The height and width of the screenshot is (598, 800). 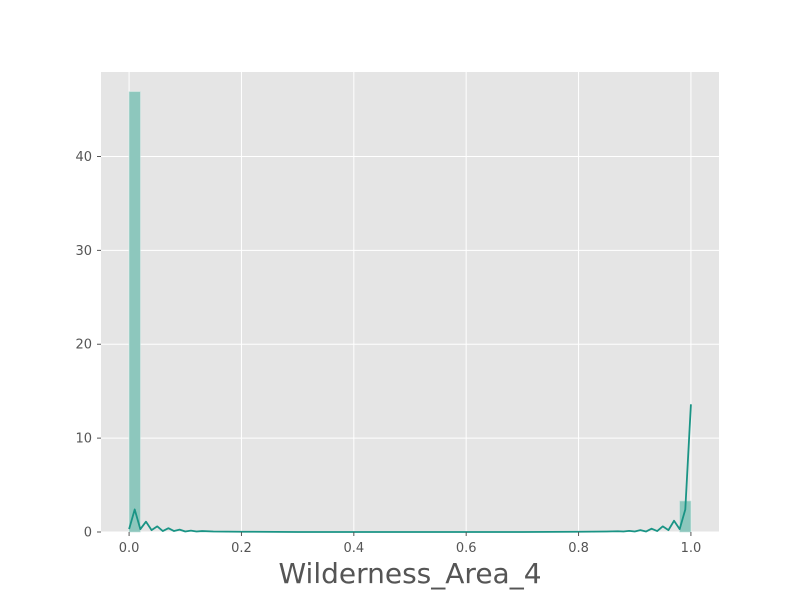 What do you see at coordinates (88, 533) in the screenshot?
I see `y-tick-label: 0` at bounding box center [88, 533].